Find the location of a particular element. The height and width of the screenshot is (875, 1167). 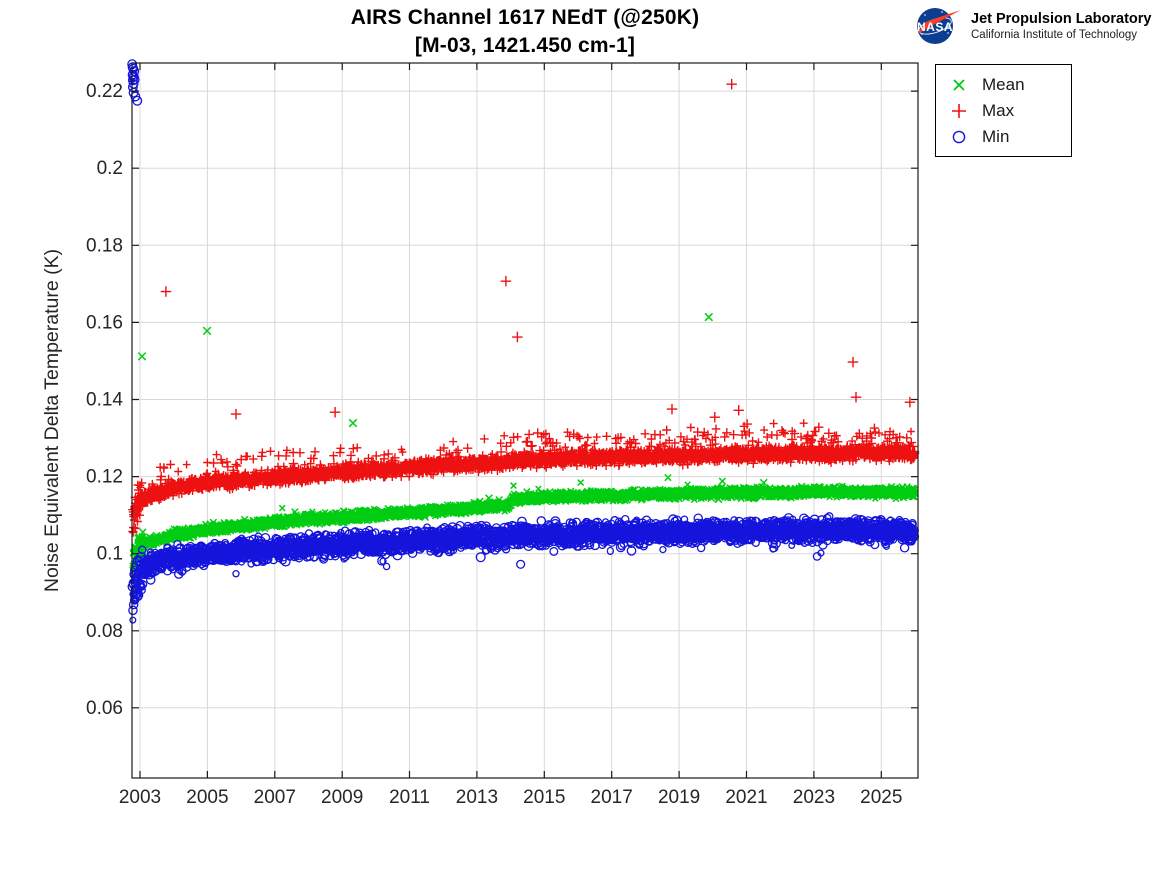

max-marker-icon is located at coordinates (959, 111).